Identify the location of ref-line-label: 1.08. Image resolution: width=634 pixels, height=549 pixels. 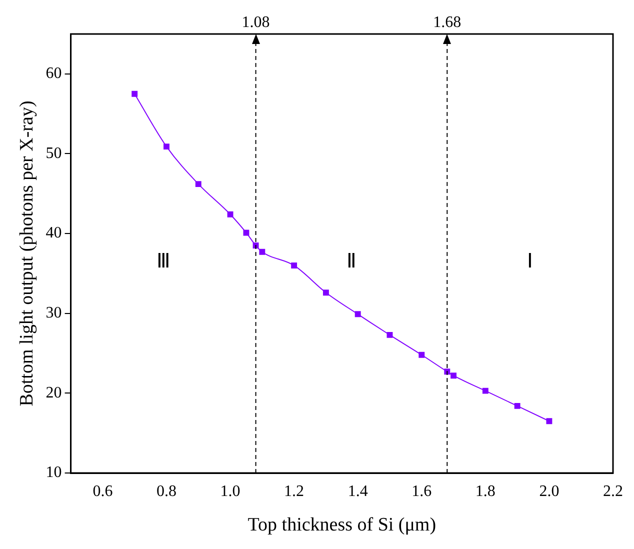
(256, 23).